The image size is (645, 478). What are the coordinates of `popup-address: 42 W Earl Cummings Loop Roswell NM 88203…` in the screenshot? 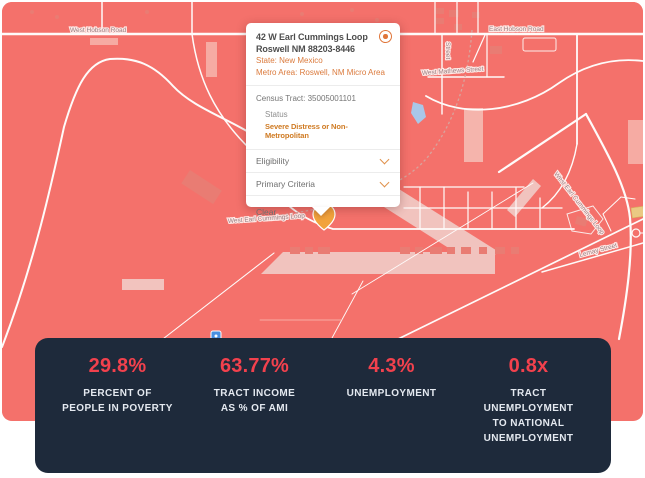 It's located at (323, 43).